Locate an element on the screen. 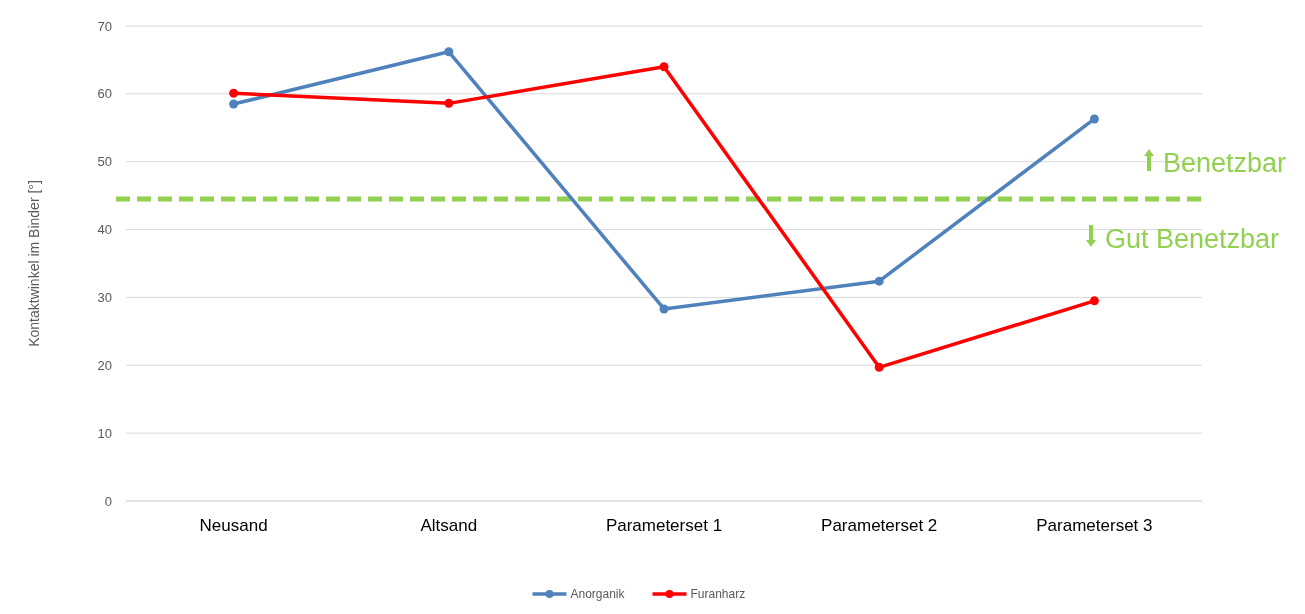 Image resolution: width=1305 pixels, height=614 pixels. y-tick-label: 50 is located at coordinates (104, 162).